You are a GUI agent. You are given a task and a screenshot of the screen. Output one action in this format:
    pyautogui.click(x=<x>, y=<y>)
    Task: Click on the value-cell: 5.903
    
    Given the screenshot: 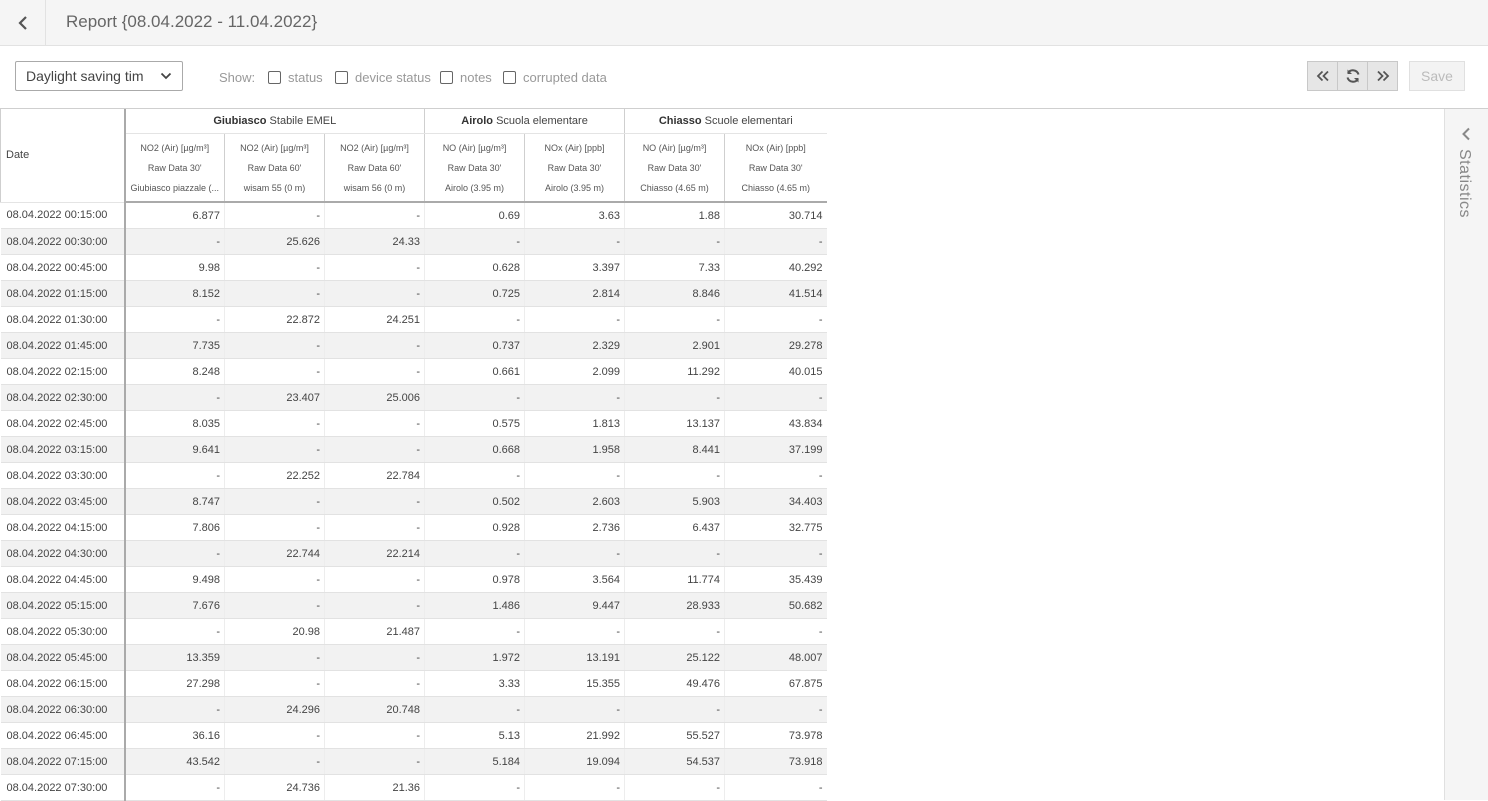 What is the action you would take?
    pyautogui.click(x=674, y=501)
    